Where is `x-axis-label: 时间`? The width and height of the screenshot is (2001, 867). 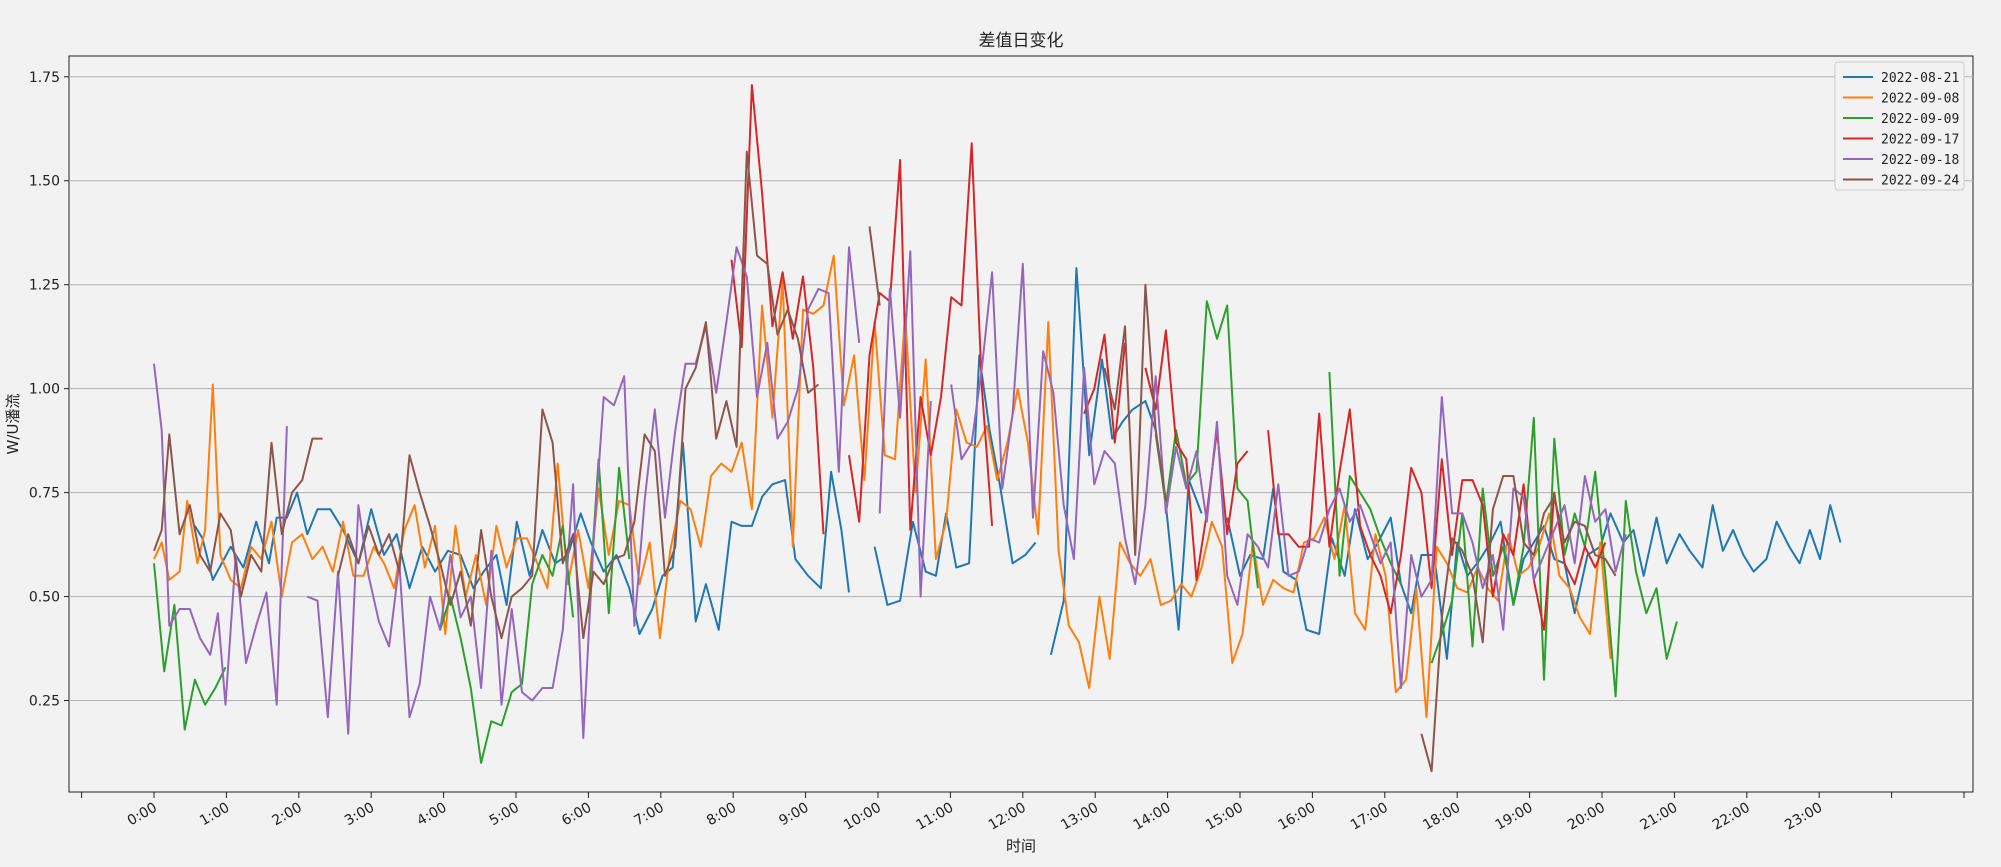
x-axis-label: 时间 is located at coordinates (1021, 846).